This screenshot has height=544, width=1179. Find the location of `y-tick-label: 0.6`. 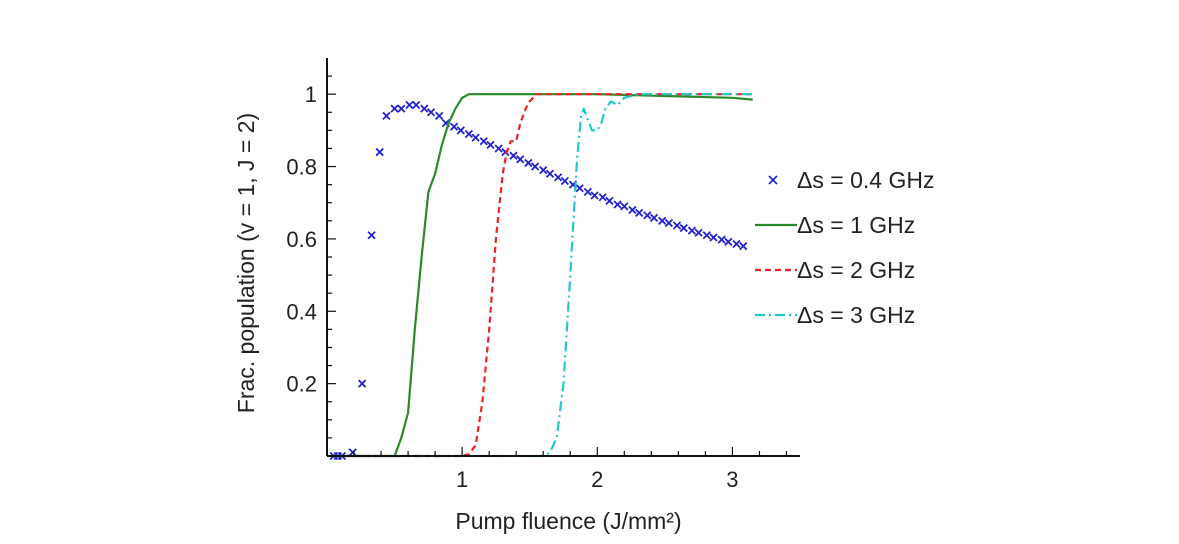

y-tick-label: 0.6 is located at coordinates (301, 239).